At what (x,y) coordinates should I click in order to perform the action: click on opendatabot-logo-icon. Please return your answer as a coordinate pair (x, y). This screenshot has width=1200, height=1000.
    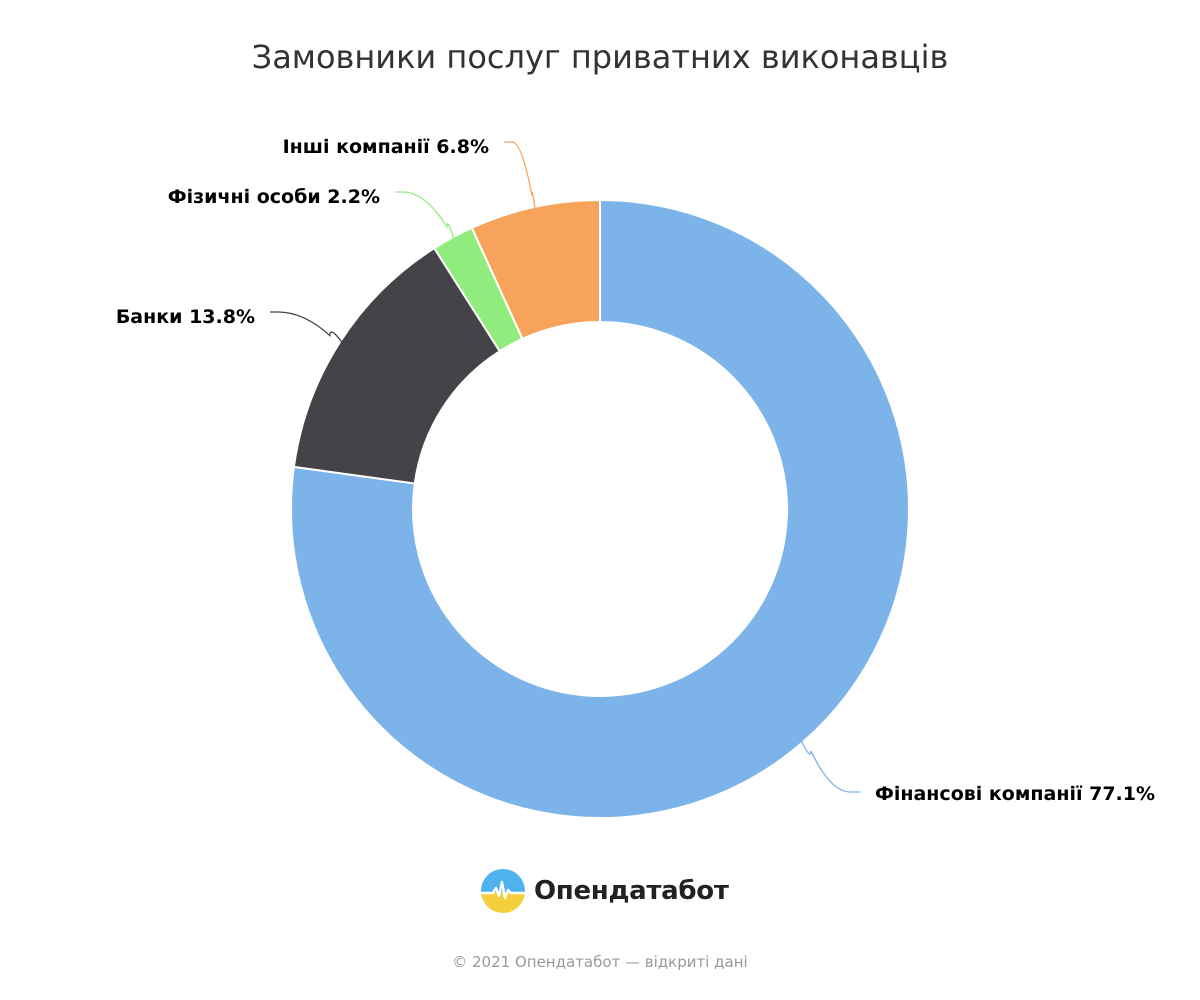
    Looking at the image, I should click on (503, 891).